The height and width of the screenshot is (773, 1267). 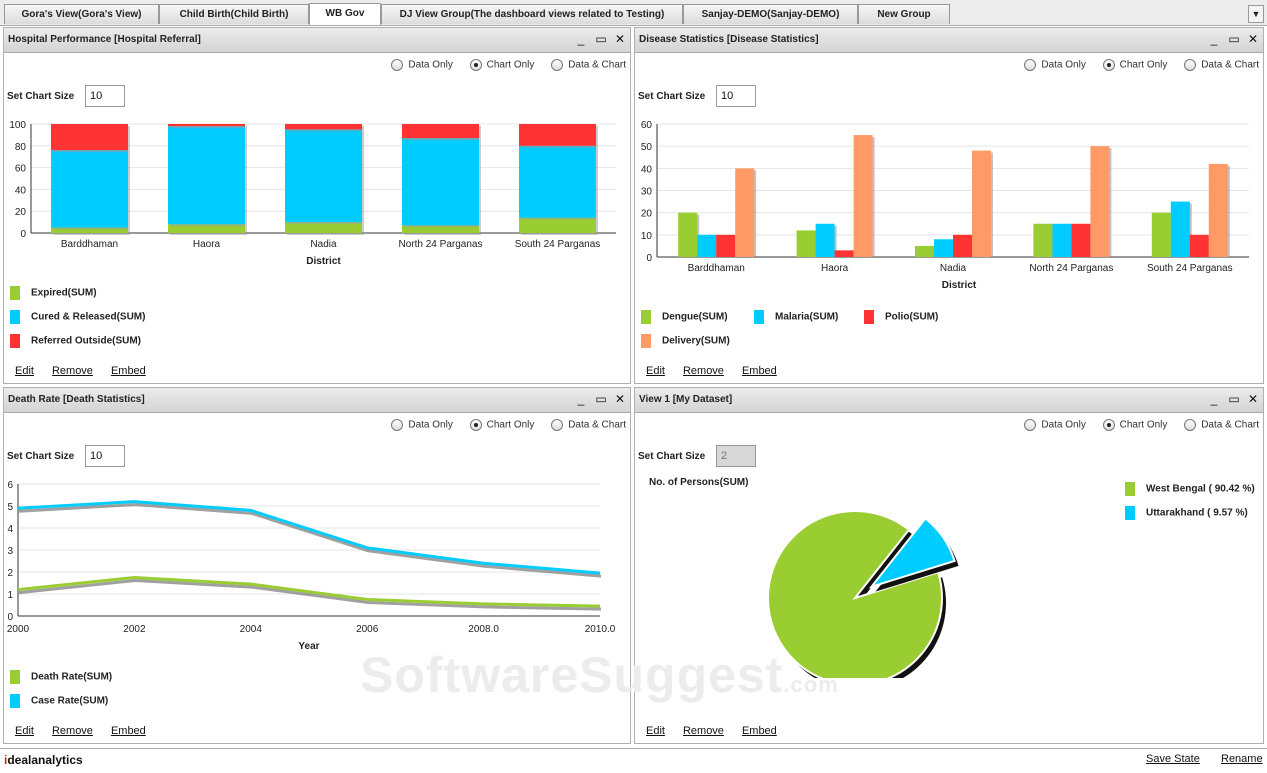 I want to click on legend-label: Case Rate(SUM), so click(x=70, y=701).